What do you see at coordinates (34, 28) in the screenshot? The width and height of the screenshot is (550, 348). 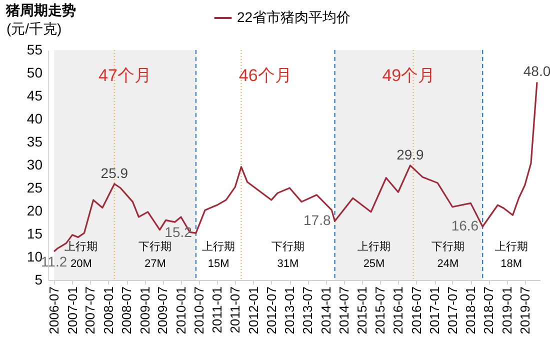 I see `y-axis-title: (元/千克)` at bounding box center [34, 28].